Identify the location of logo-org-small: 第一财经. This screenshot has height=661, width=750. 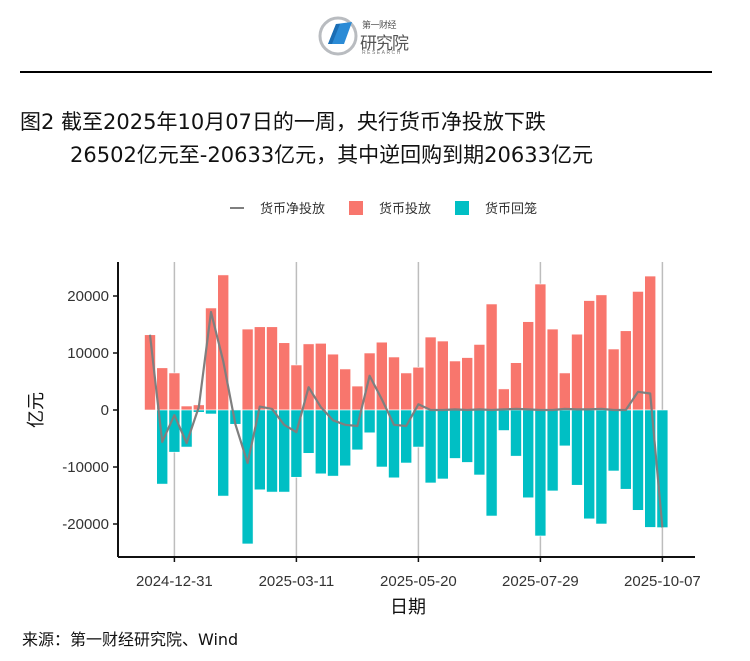
(379, 26).